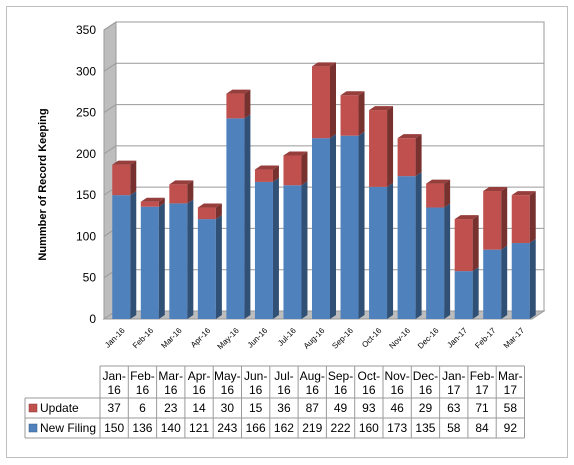 The image size is (574, 465). Describe the element at coordinates (485, 338) in the screenshot. I see `x-tick-label: Feb-17` at that location.